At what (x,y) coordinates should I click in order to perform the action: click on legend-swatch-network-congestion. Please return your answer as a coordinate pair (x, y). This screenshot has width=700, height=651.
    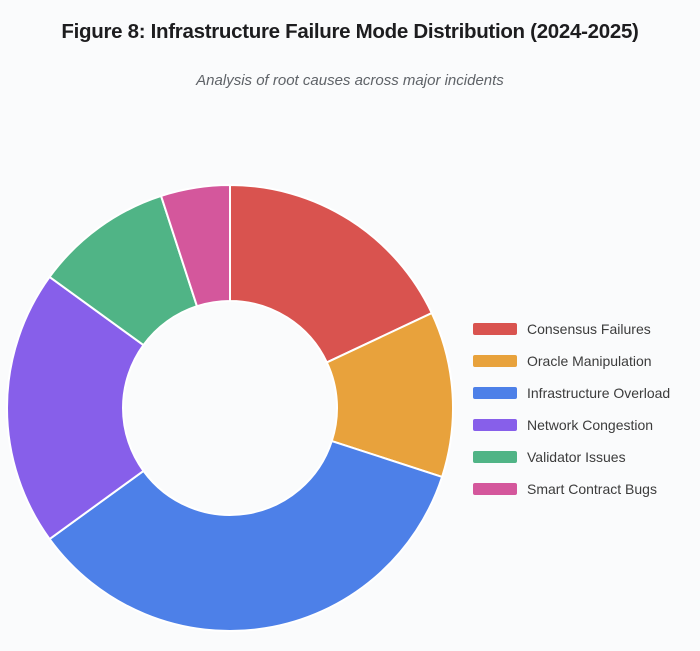
    Looking at the image, I should click on (495, 425).